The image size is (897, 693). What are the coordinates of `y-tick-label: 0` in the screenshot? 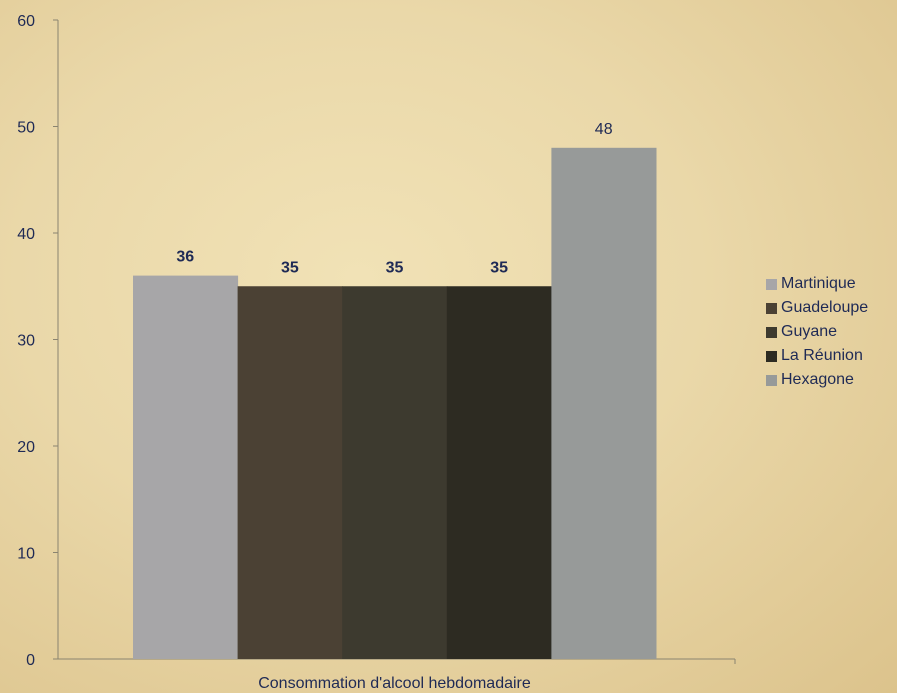 It's located at (30, 660).